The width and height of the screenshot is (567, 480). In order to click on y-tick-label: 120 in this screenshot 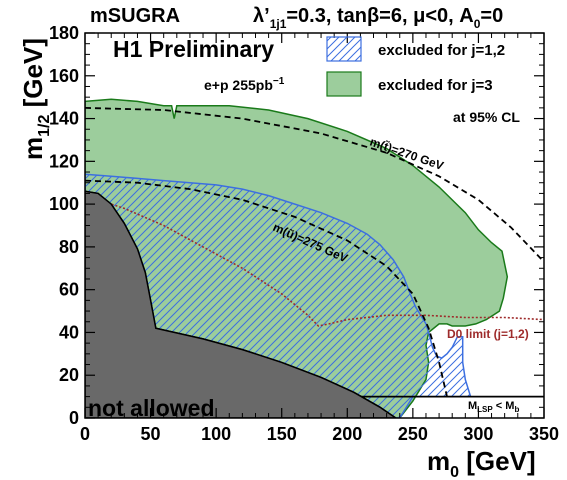, I will do `click(64, 161)`.